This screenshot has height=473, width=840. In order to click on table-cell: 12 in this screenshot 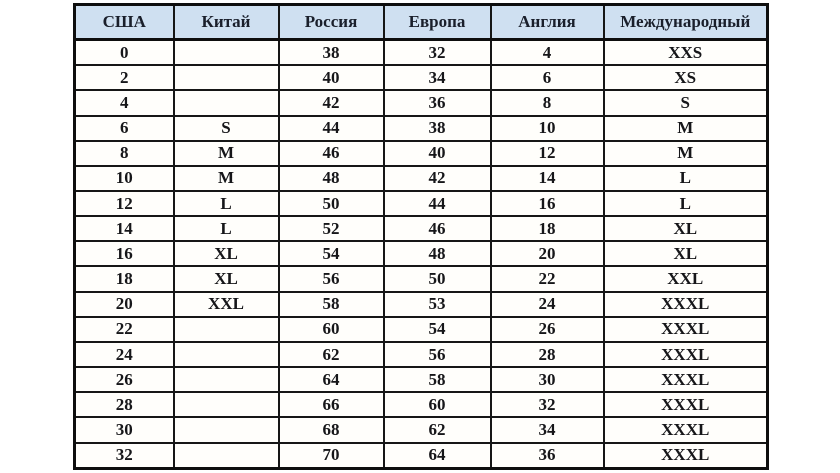, I will do `click(547, 153)`.